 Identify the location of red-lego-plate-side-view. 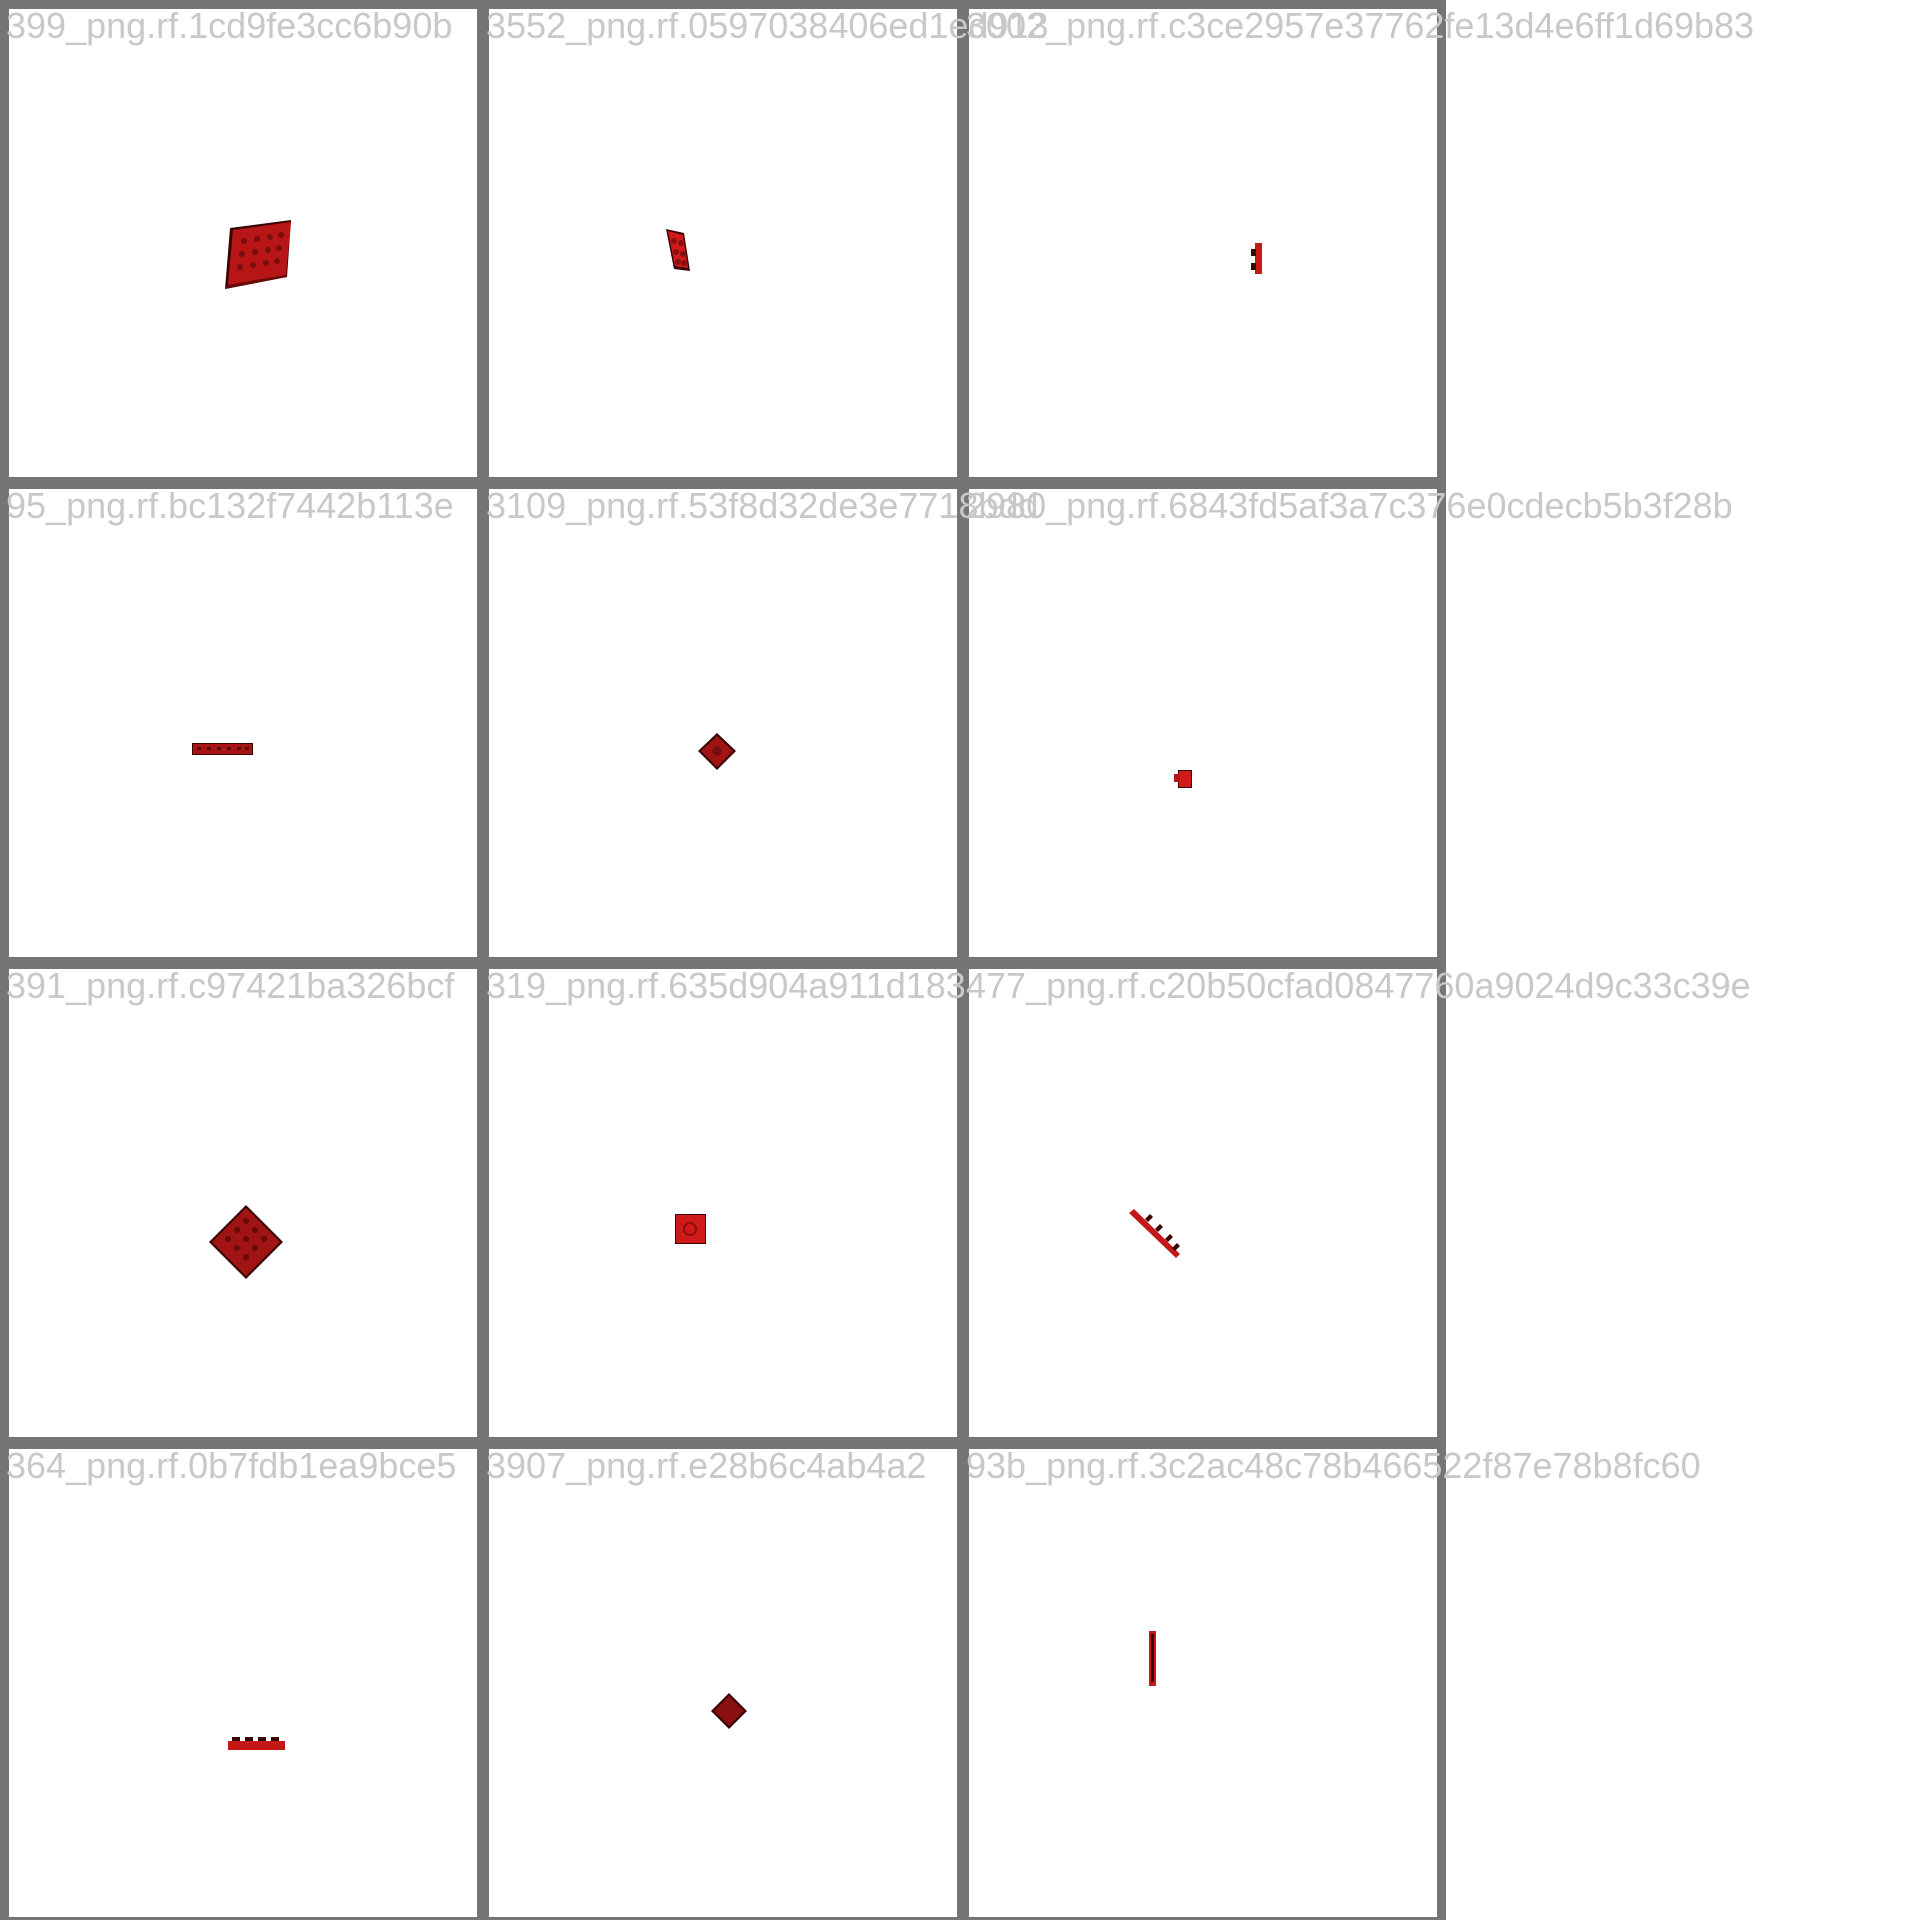
(222, 749).